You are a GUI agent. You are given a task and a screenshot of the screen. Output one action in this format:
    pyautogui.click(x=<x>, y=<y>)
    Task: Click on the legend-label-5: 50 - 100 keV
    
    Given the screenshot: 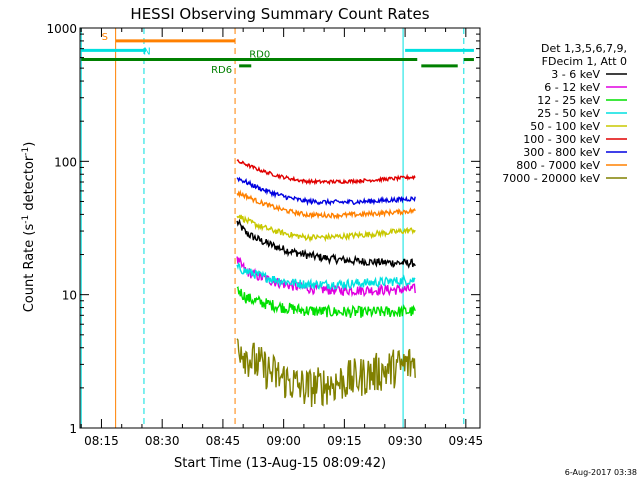 What is the action you would take?
    pyautogui.click(x=565, y=126)
    